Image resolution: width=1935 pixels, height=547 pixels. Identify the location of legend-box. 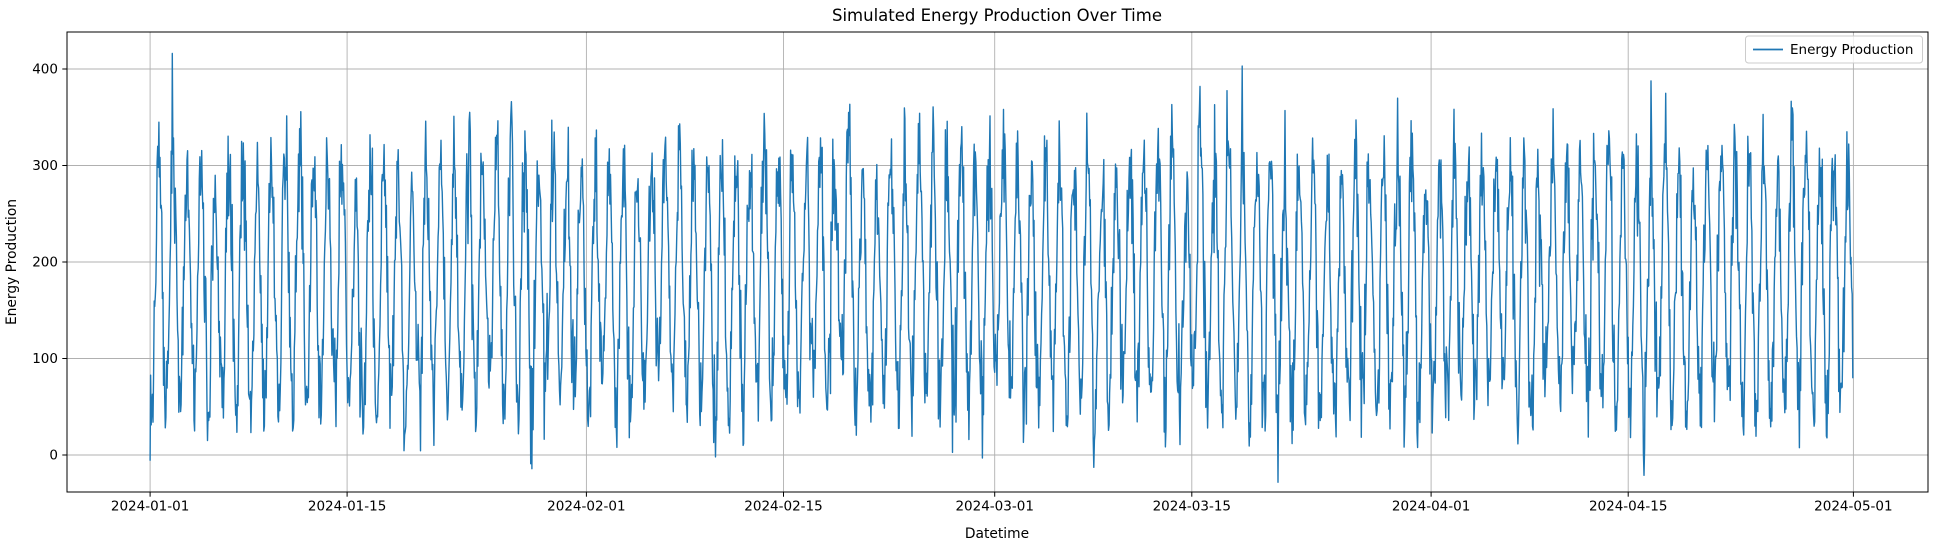
(1834, 49).